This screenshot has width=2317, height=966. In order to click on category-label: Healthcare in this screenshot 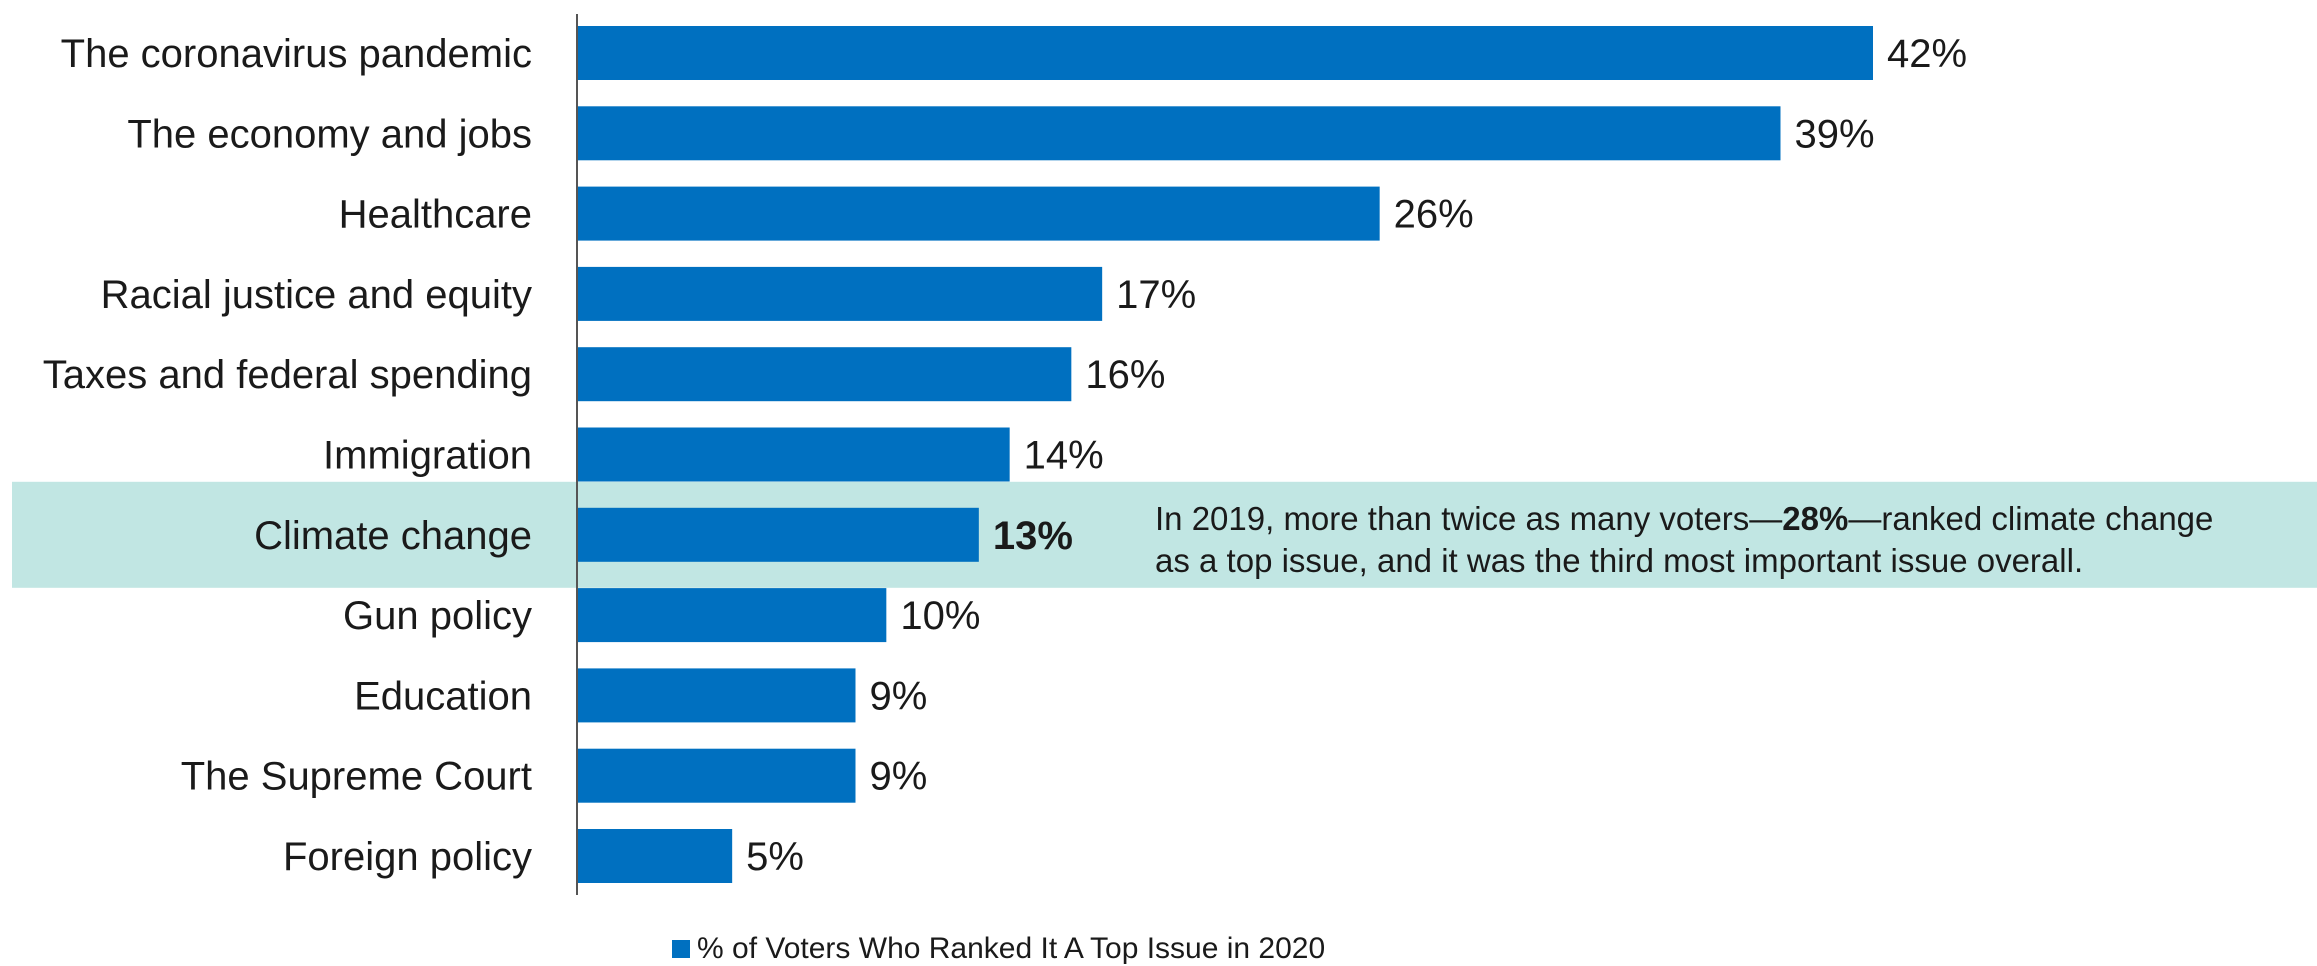, I will do `click(435, 215)`.